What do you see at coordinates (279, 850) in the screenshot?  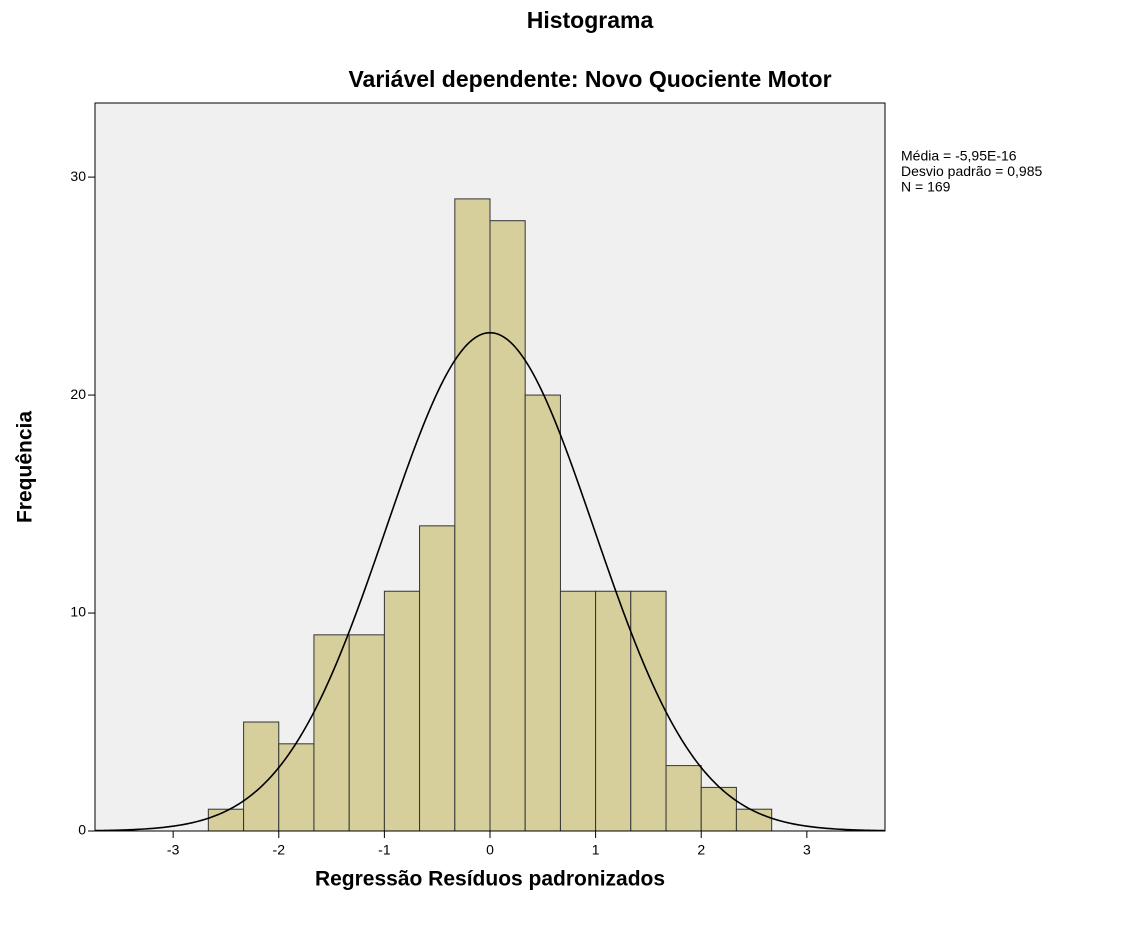 I see `x-tick-label: -2` at bounding box center [279, 850].